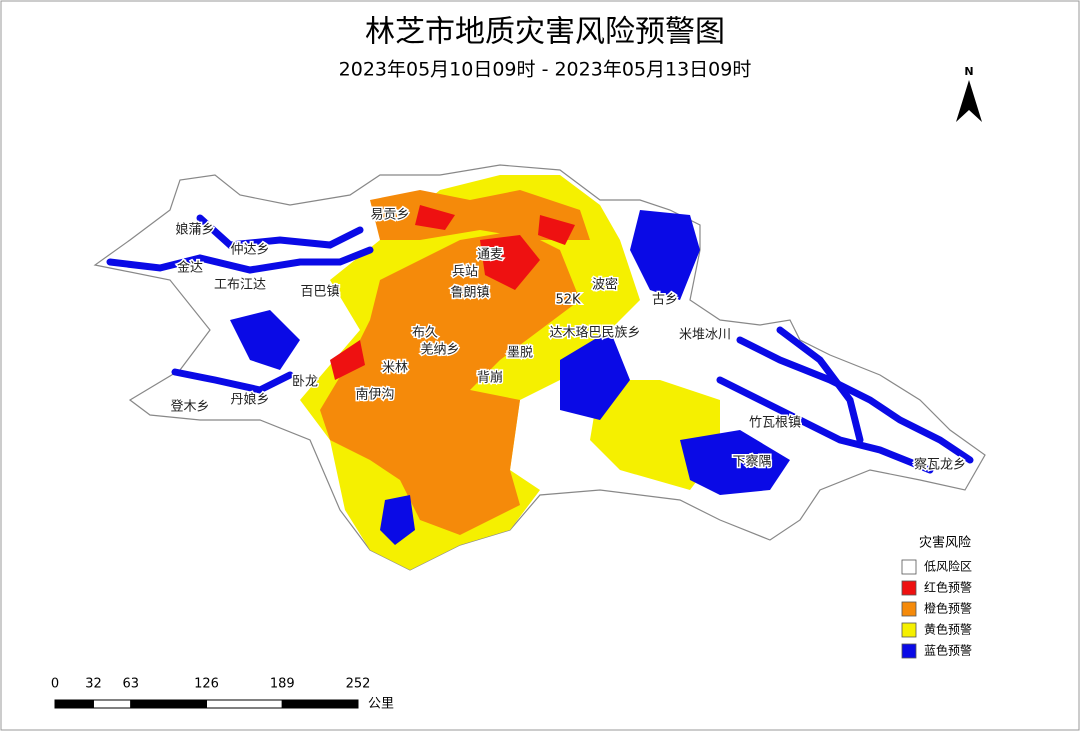 Image resolution: width=1080 pixels, height=731 pixels. I want to click on place-label: 兵站, so click(465, 272).